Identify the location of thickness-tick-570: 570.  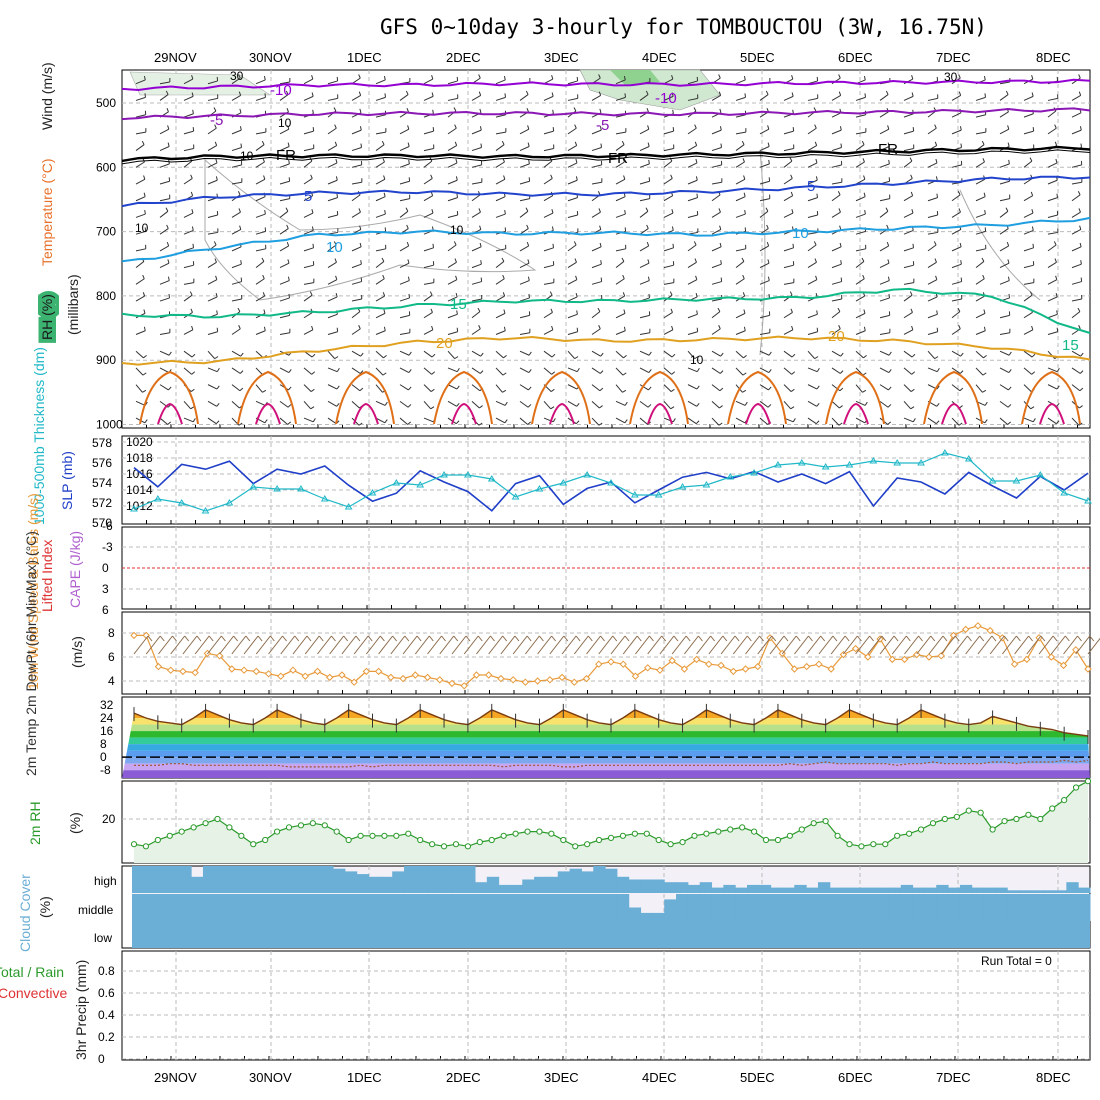
(102, 523).